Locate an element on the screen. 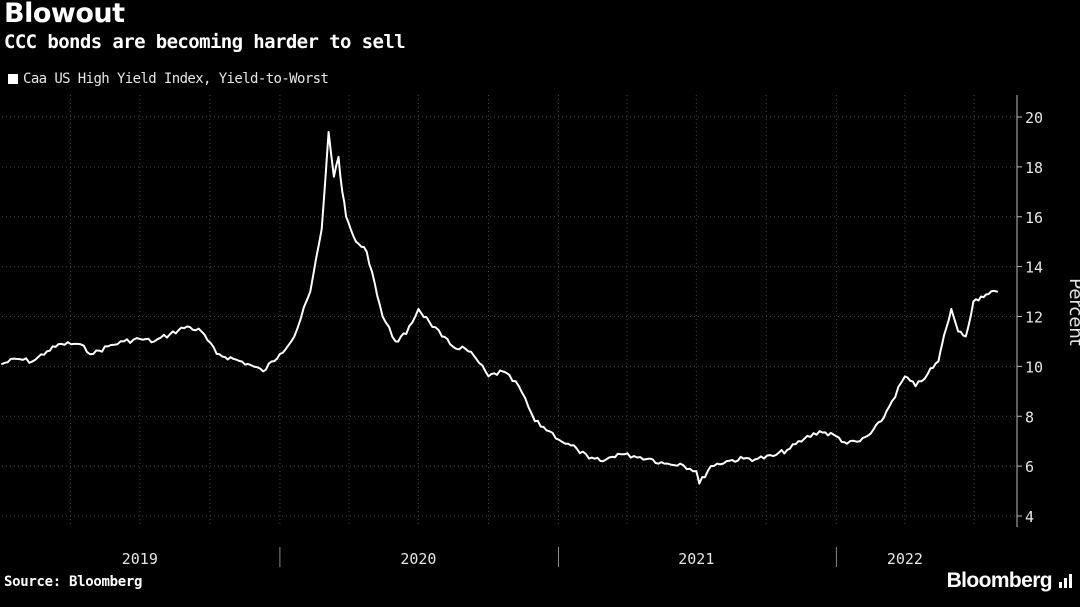 This screenshot has height=607, width=1080. y-tick-label: 14 is located at coordinates (1034, 268).